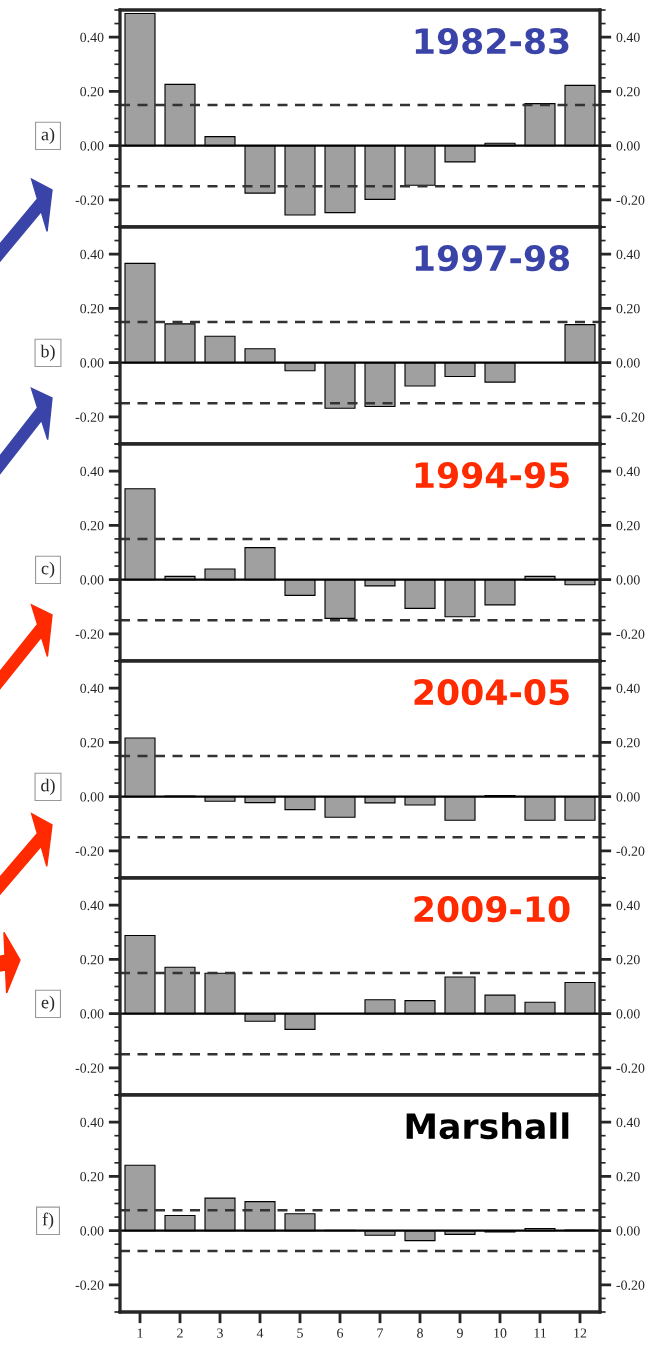 The height and width of the screenshot is (1351, 672). Describe the element at coordinates (580, 1333) in the screenshot. I see `x-tick-label: 12` at that location.